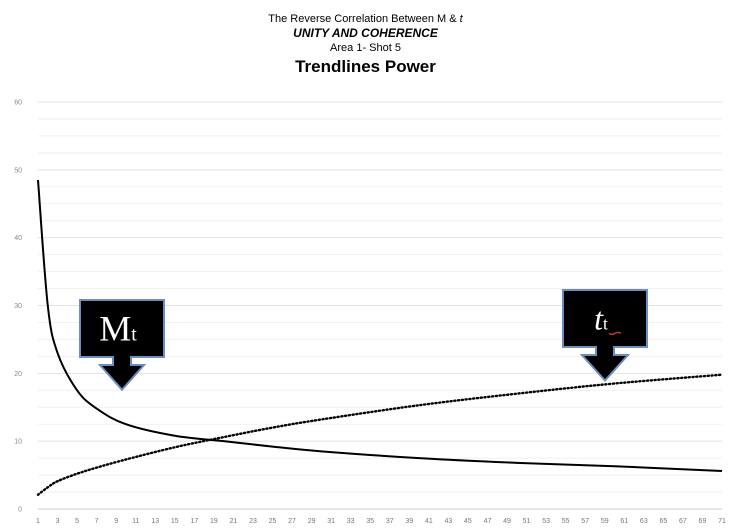 The height and width of the screenshot is (530, 731). I want to click on chart-title-line-2: UNITY AND COHERENCE, so click(365, 33).